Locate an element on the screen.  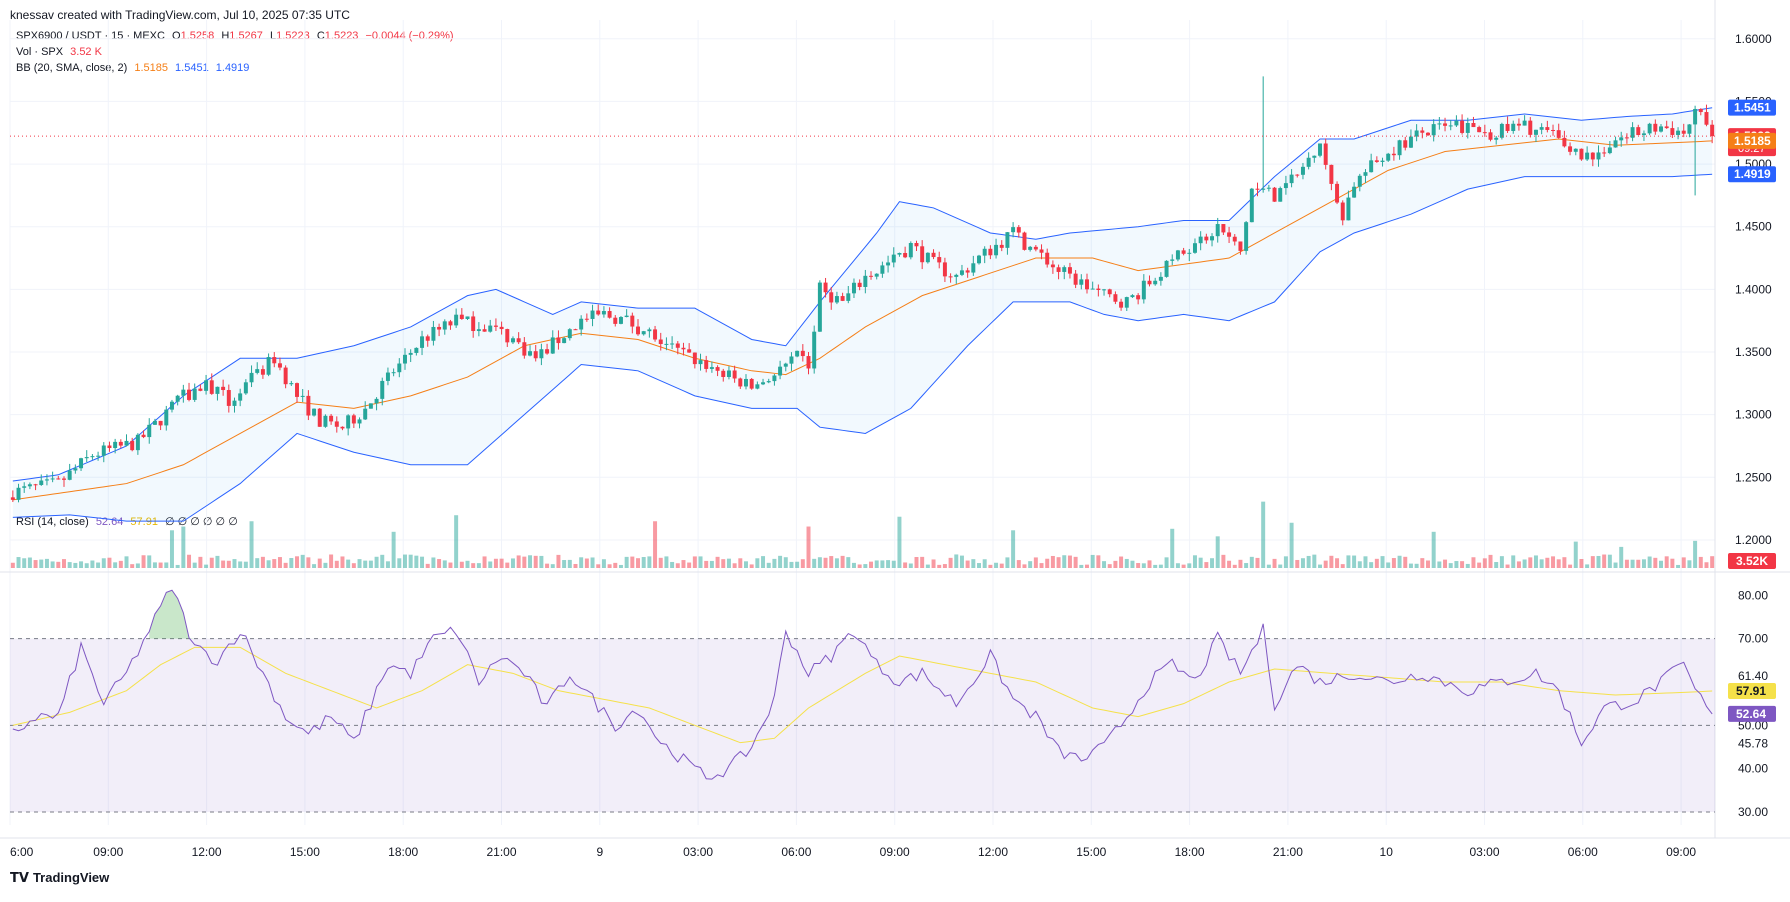
high-label: H is located at coordinates (225, 36).